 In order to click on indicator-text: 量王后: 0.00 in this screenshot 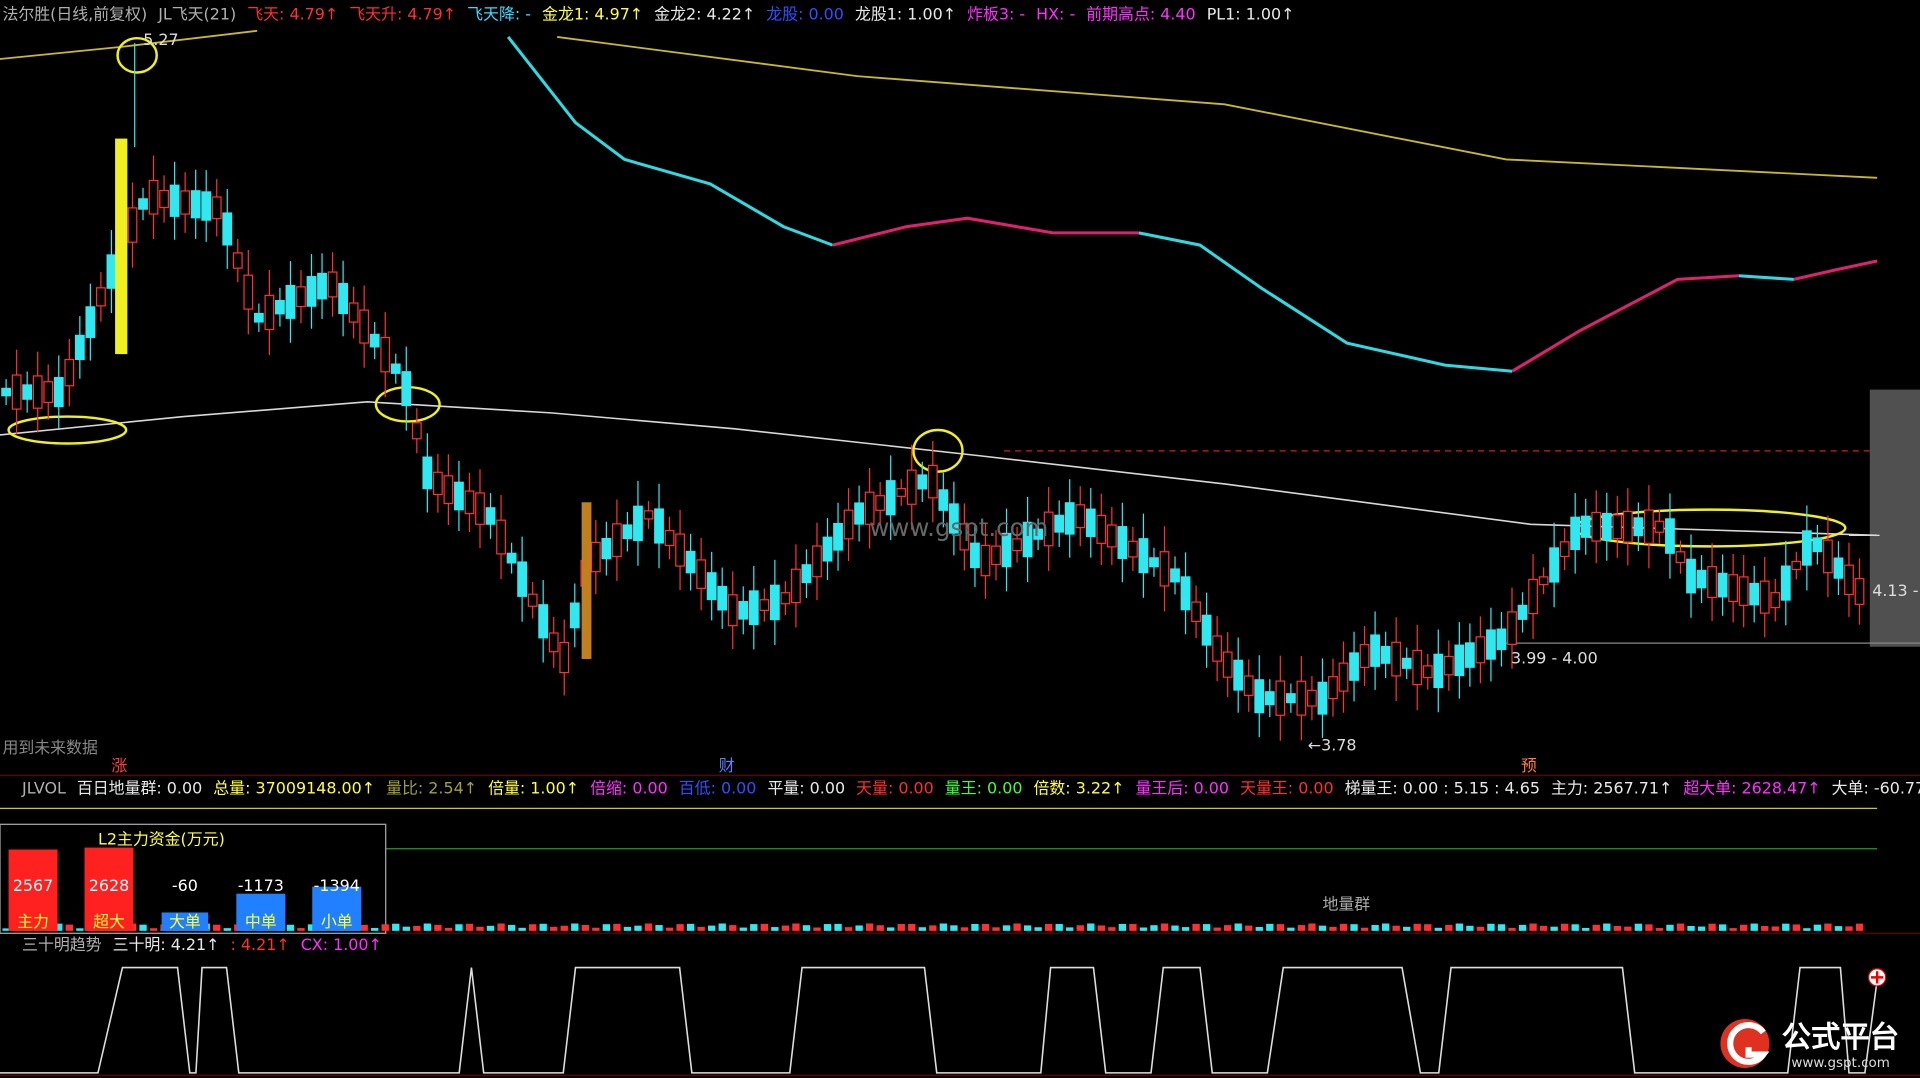, I will do `click(1182, 787)`.